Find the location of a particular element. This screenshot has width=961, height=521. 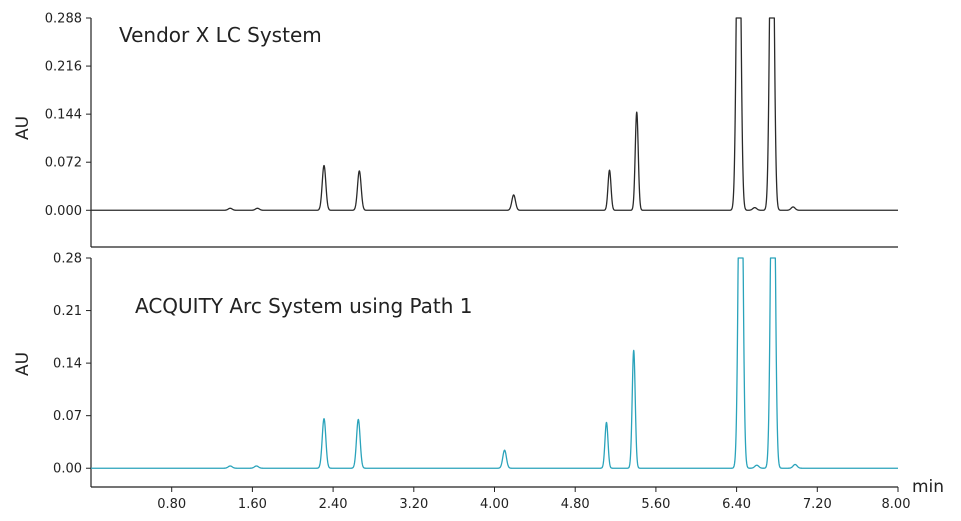

x-axis-label: min is located at coordinates (928, 487).